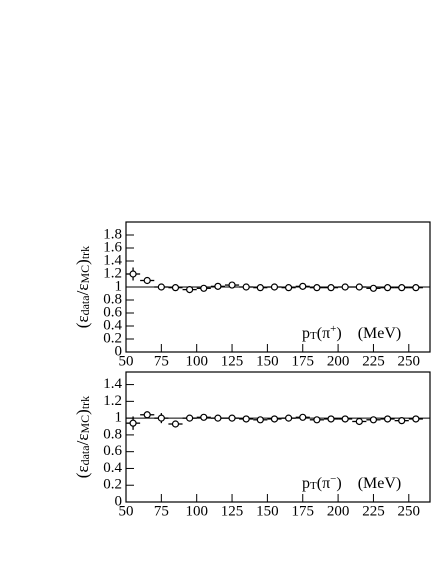 The height and width of the screenshot is (564, 436). Describe the element at coordinates (333, 329) in the screenshot. I see `annotation-part: +` at that location.